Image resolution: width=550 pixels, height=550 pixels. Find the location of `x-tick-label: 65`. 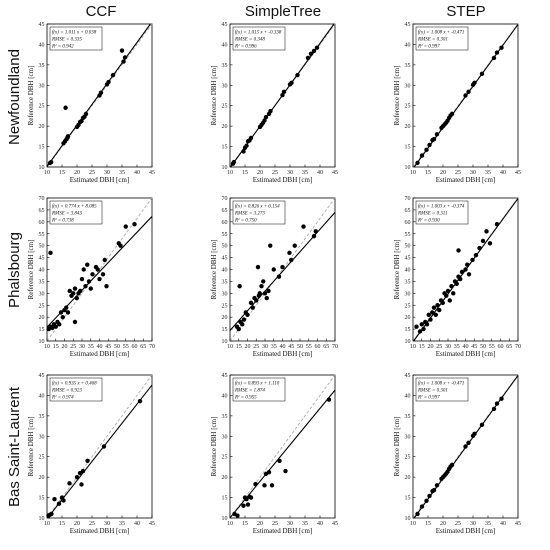

x-tick-label: 65 is located at coordinates (143, 347).